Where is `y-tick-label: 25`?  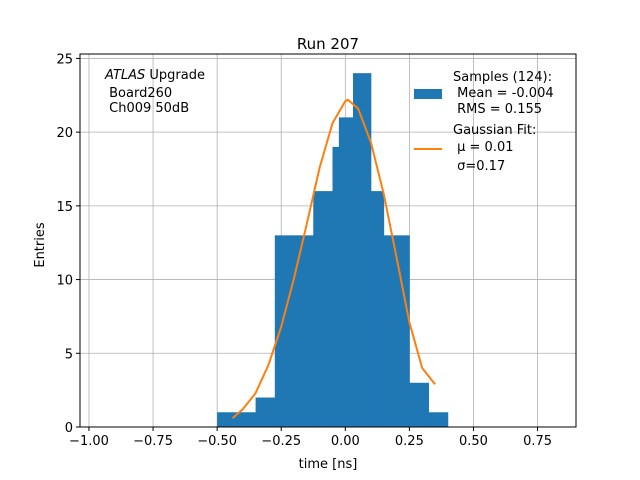
y-tick-label: 25 is located at coordinates (64, 59).